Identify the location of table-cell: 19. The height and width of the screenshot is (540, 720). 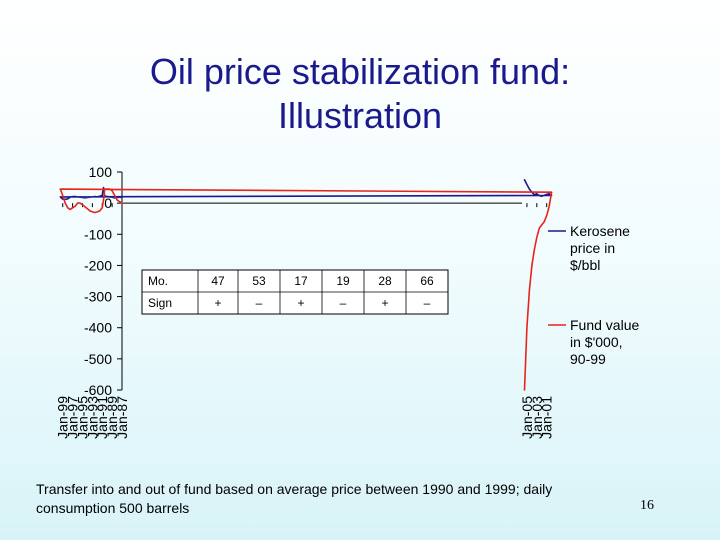
(343, 281).